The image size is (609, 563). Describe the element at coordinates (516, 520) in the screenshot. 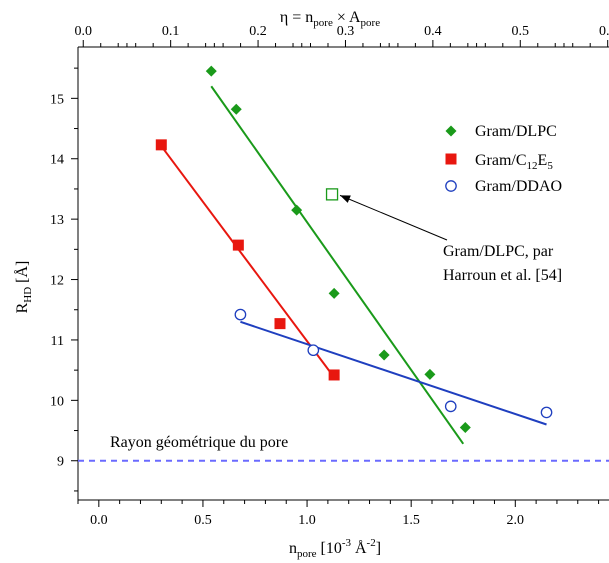

I see `x-tick-label: 2.0` at that location.